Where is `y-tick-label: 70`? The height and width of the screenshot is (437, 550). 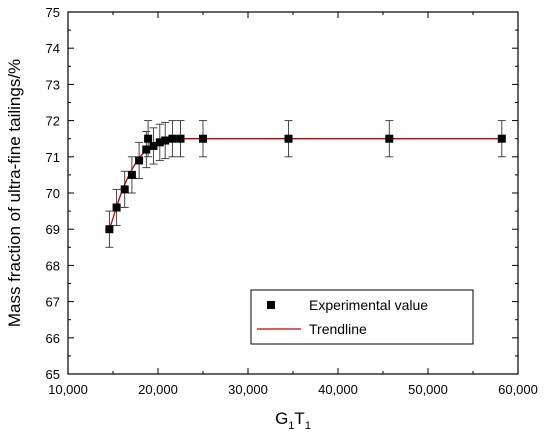
y-tick-label: 70 is located at coordinates (53, 193).